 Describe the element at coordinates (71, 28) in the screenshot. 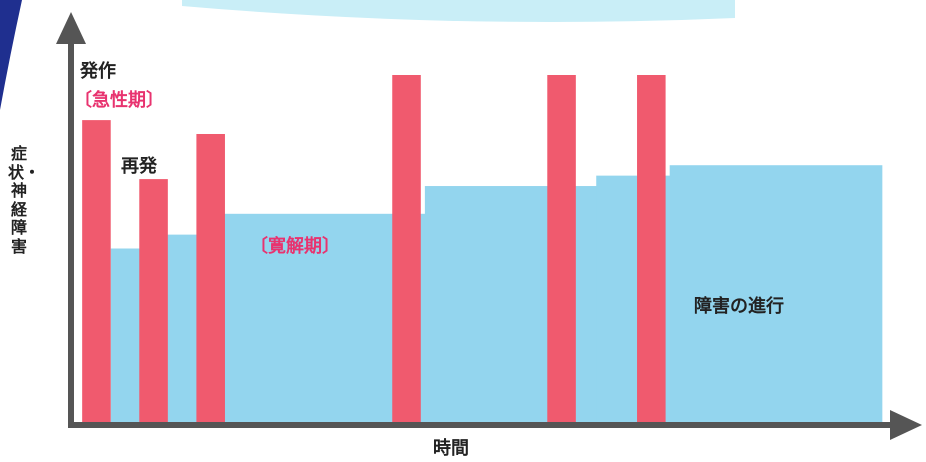

I see `y-axis-arrow` at that location.